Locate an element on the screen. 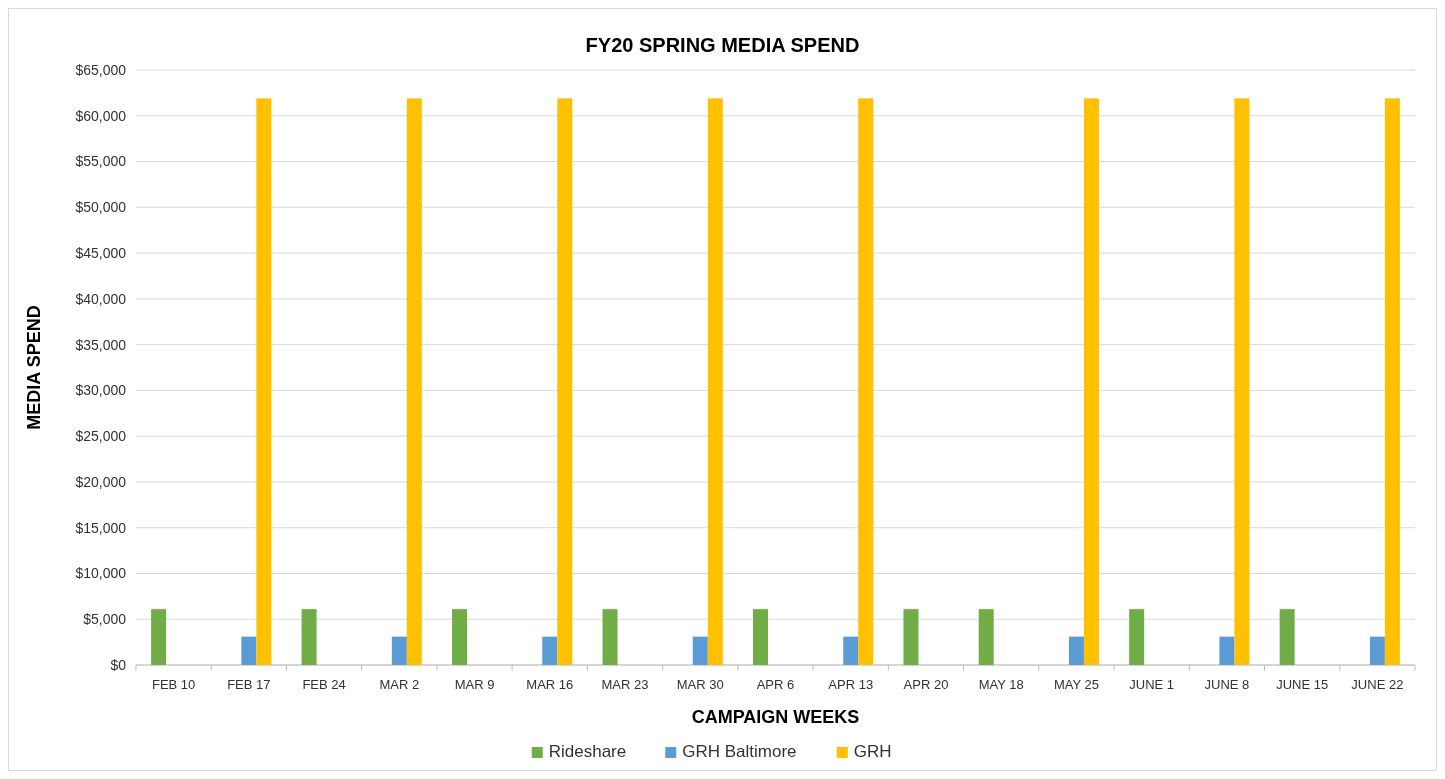 This screenshot has height=779, width=1445. y-tick-label: $45,000 is located at coordinates (101, 252).